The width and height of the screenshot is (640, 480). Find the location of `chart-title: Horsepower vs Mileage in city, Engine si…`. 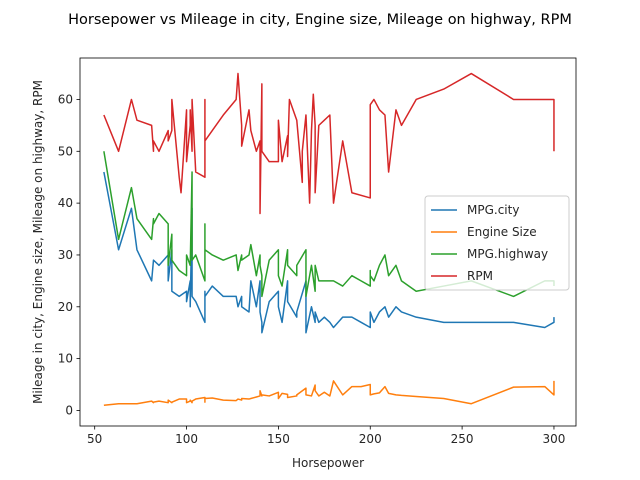

chart-title: Horsepower vs Mileage in city, Engine si… is located at coordinates (320, 20).